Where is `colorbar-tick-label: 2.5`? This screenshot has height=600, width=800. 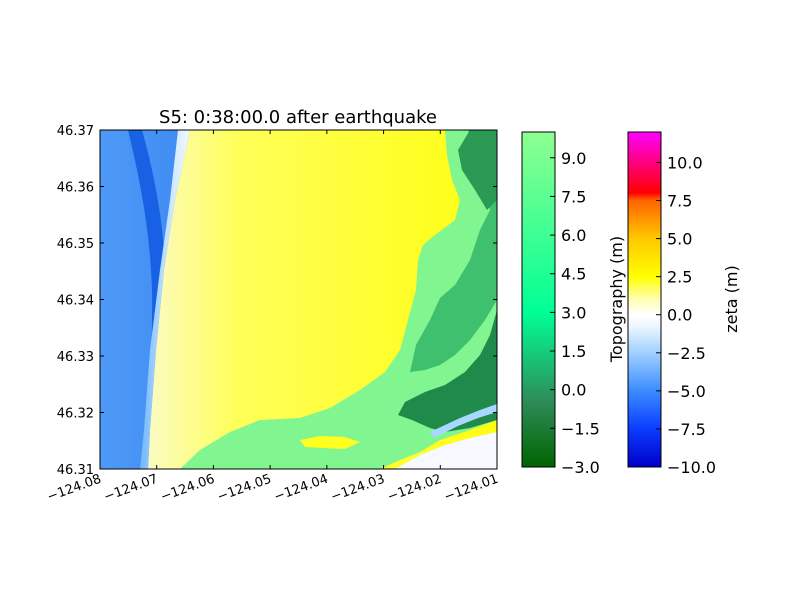 colorbar-tick-label: 2.5 is located at coordinates (679, 277).